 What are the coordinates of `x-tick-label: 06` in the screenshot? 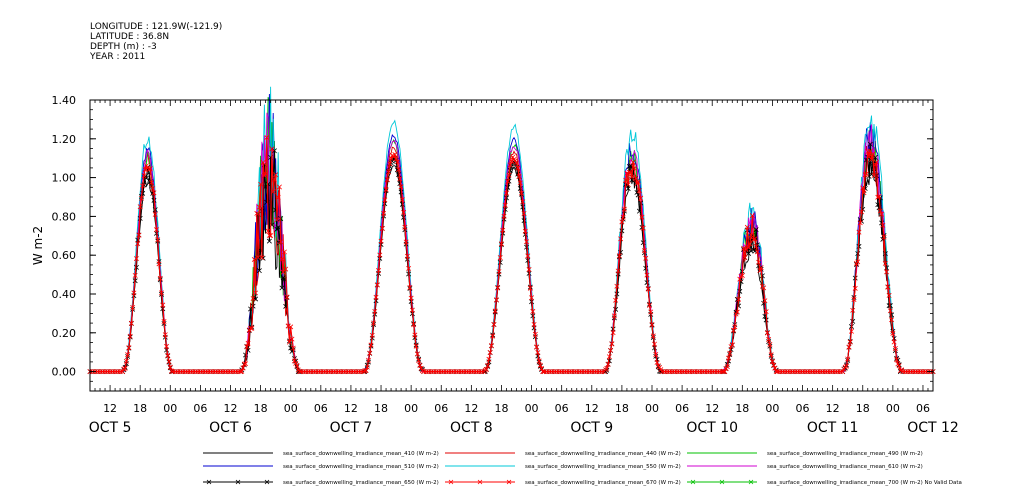 It's located at (321, 408).